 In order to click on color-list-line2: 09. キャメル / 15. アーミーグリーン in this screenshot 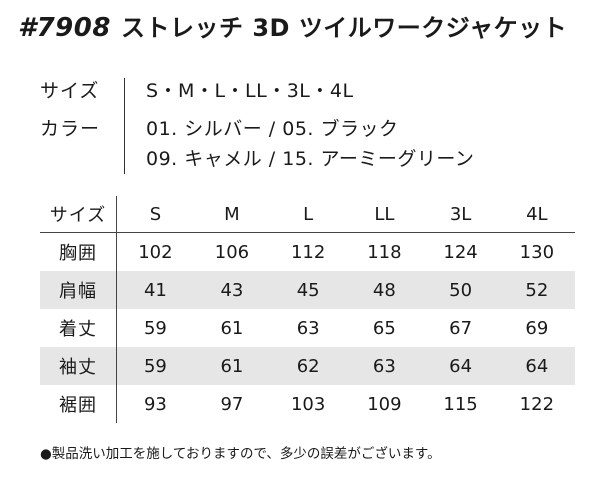, I will do `click(310, 159)`.